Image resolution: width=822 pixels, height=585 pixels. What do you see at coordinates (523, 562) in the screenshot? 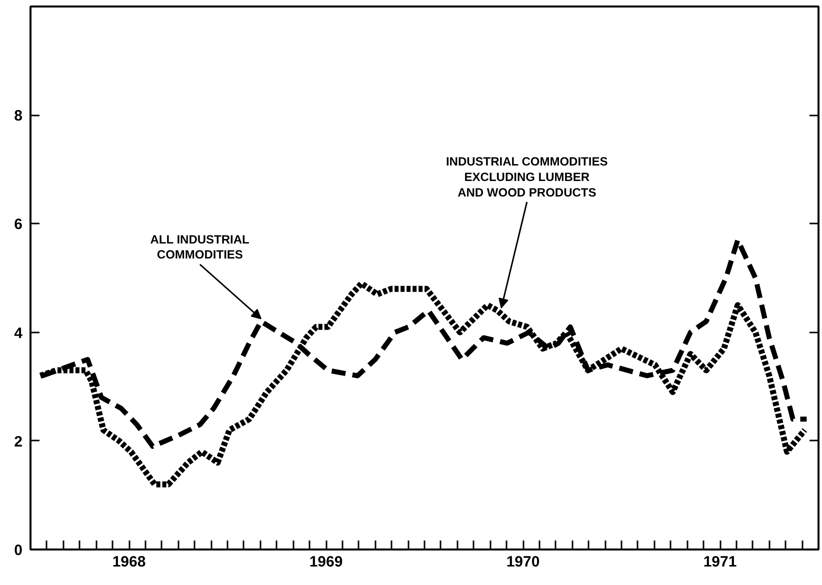
I see `x-tick-label: 1970` at bounding box center [523, 562].